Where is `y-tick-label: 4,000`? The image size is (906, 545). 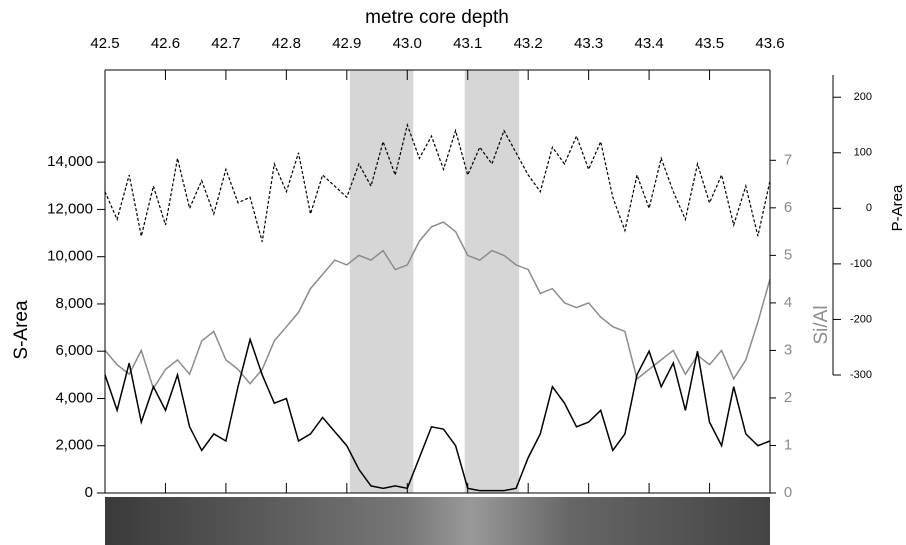
y-tick-label: 4,000 is located at coordinates (74, 397).